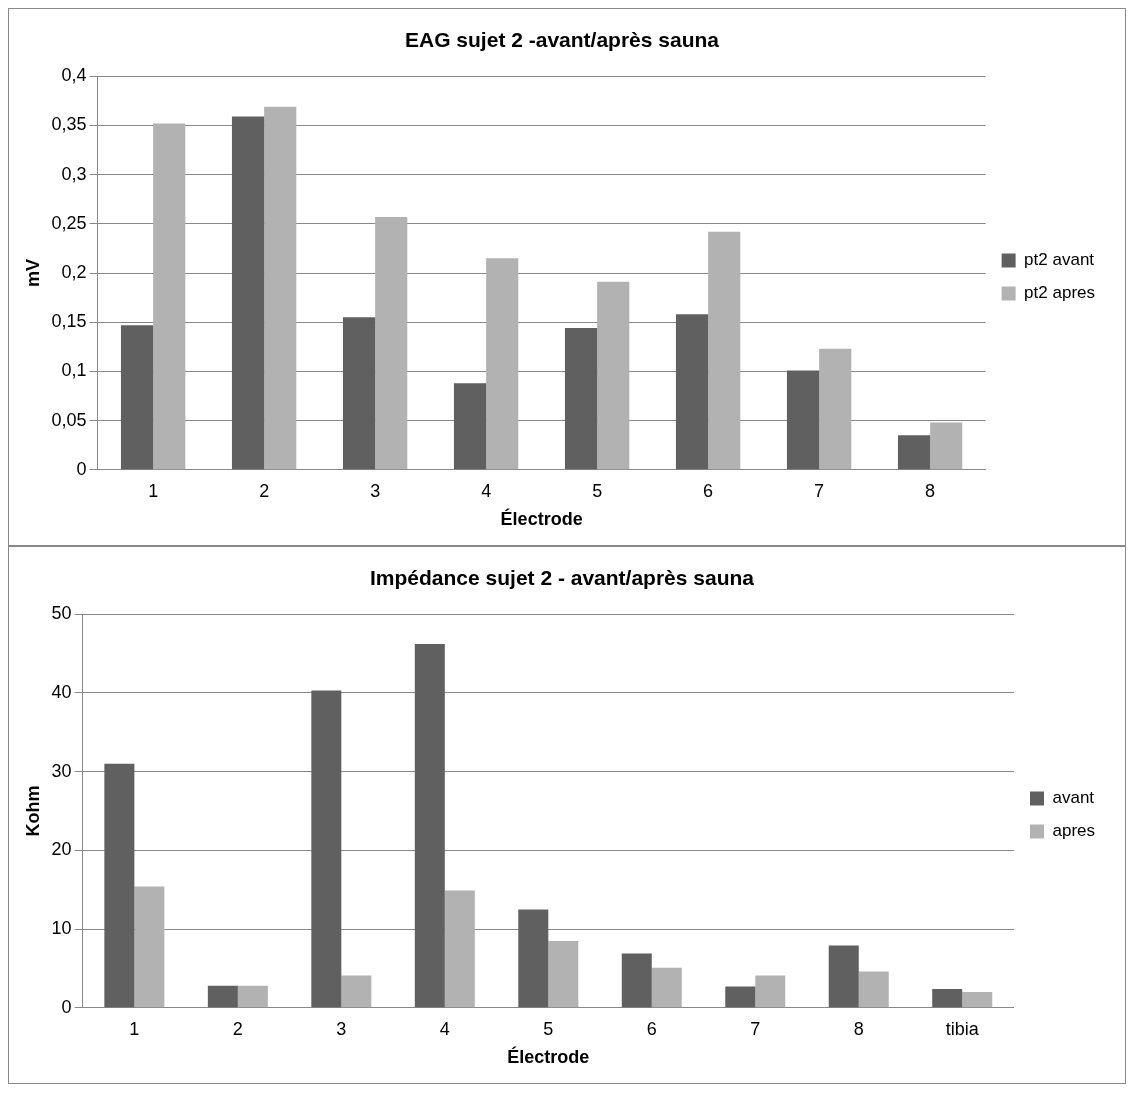 The width and height of the screenshot is (1136, 1095). Describe the element at coordinates (562, 40) in the screenshot. I see `chart-title: EAG sujet 2 -avant/après sauna` at that location.